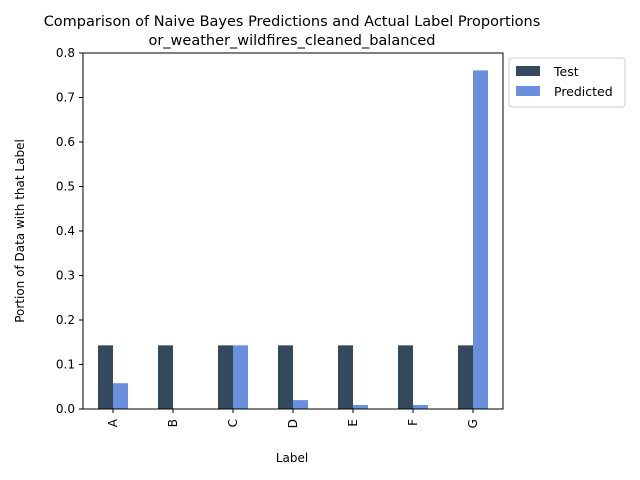 The height and width of the screenshot is (480, 640). I want to click on chart-subtitle: or_weather_wildfires_cleaned_balanced, so click(291, 41).